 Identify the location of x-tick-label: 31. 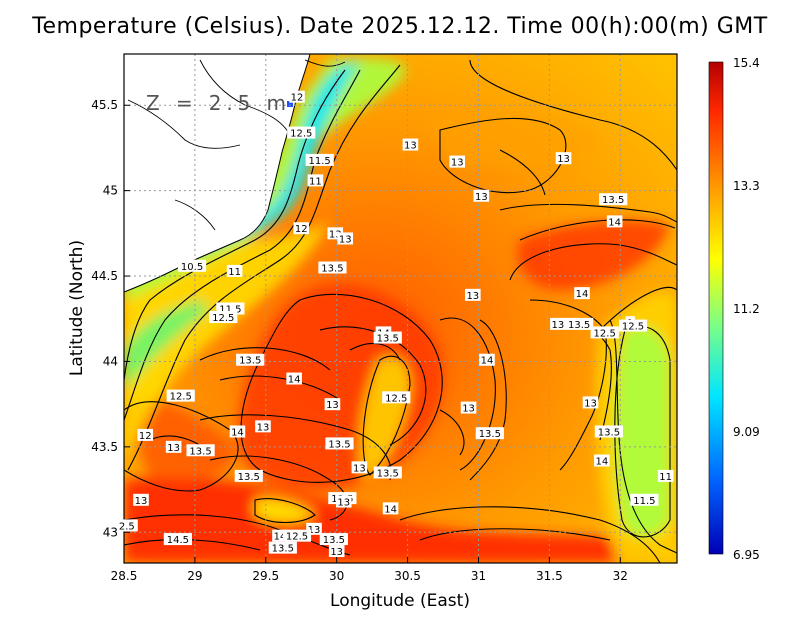
(478, 576).